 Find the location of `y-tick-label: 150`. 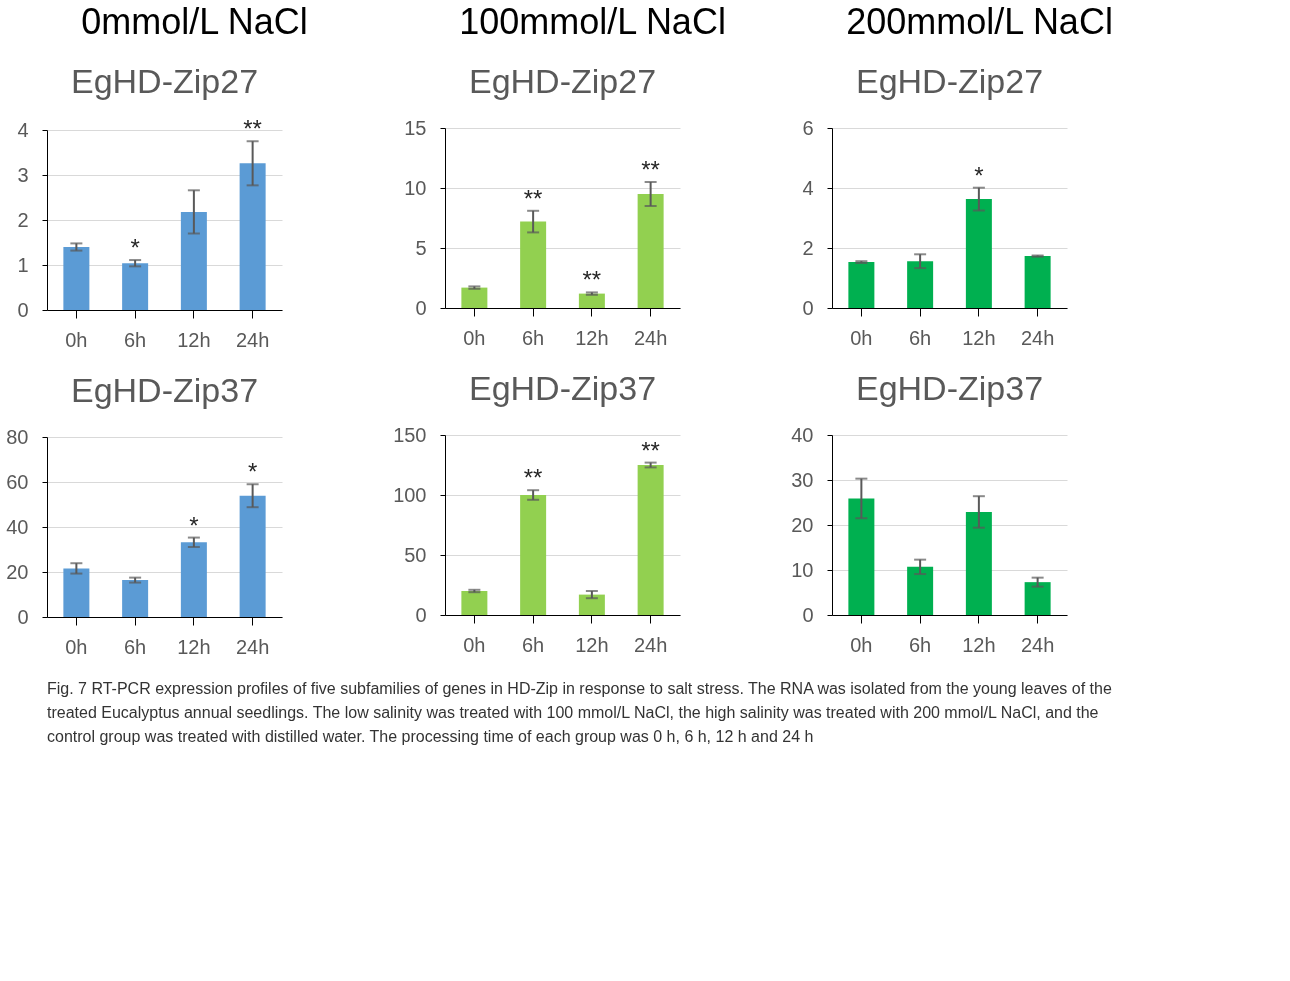

y-tick-label: 150 is located at coordinates (410, 434).